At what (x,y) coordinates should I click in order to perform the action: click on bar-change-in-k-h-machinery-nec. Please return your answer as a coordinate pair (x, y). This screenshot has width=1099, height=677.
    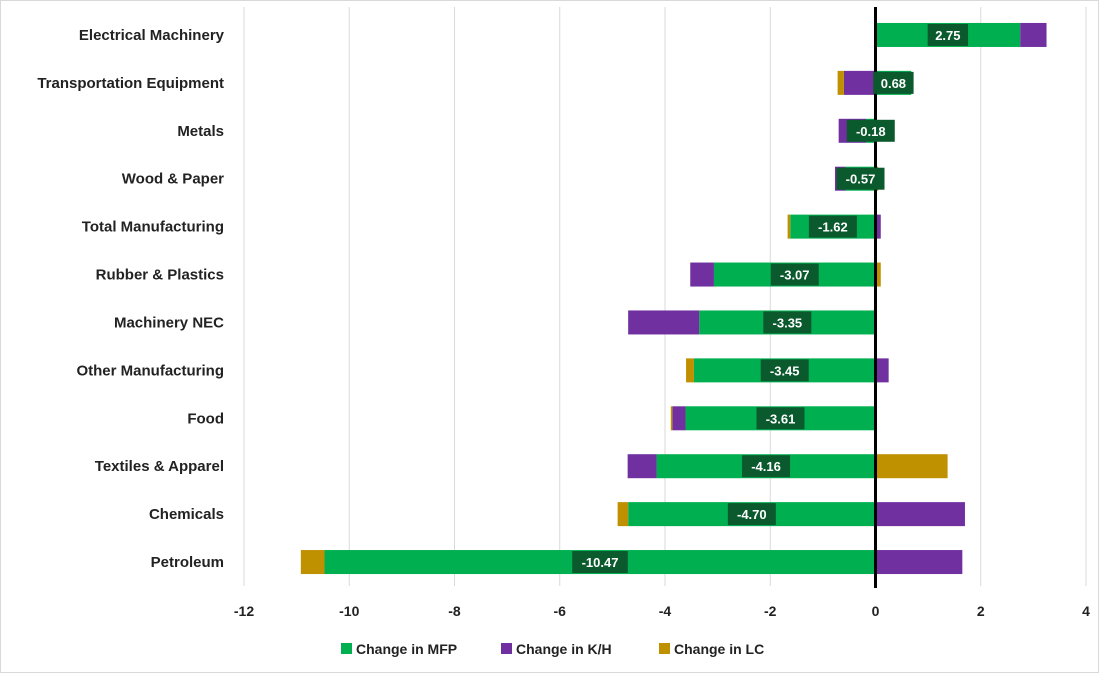
    Looking at the image, I should click on (664, 322).